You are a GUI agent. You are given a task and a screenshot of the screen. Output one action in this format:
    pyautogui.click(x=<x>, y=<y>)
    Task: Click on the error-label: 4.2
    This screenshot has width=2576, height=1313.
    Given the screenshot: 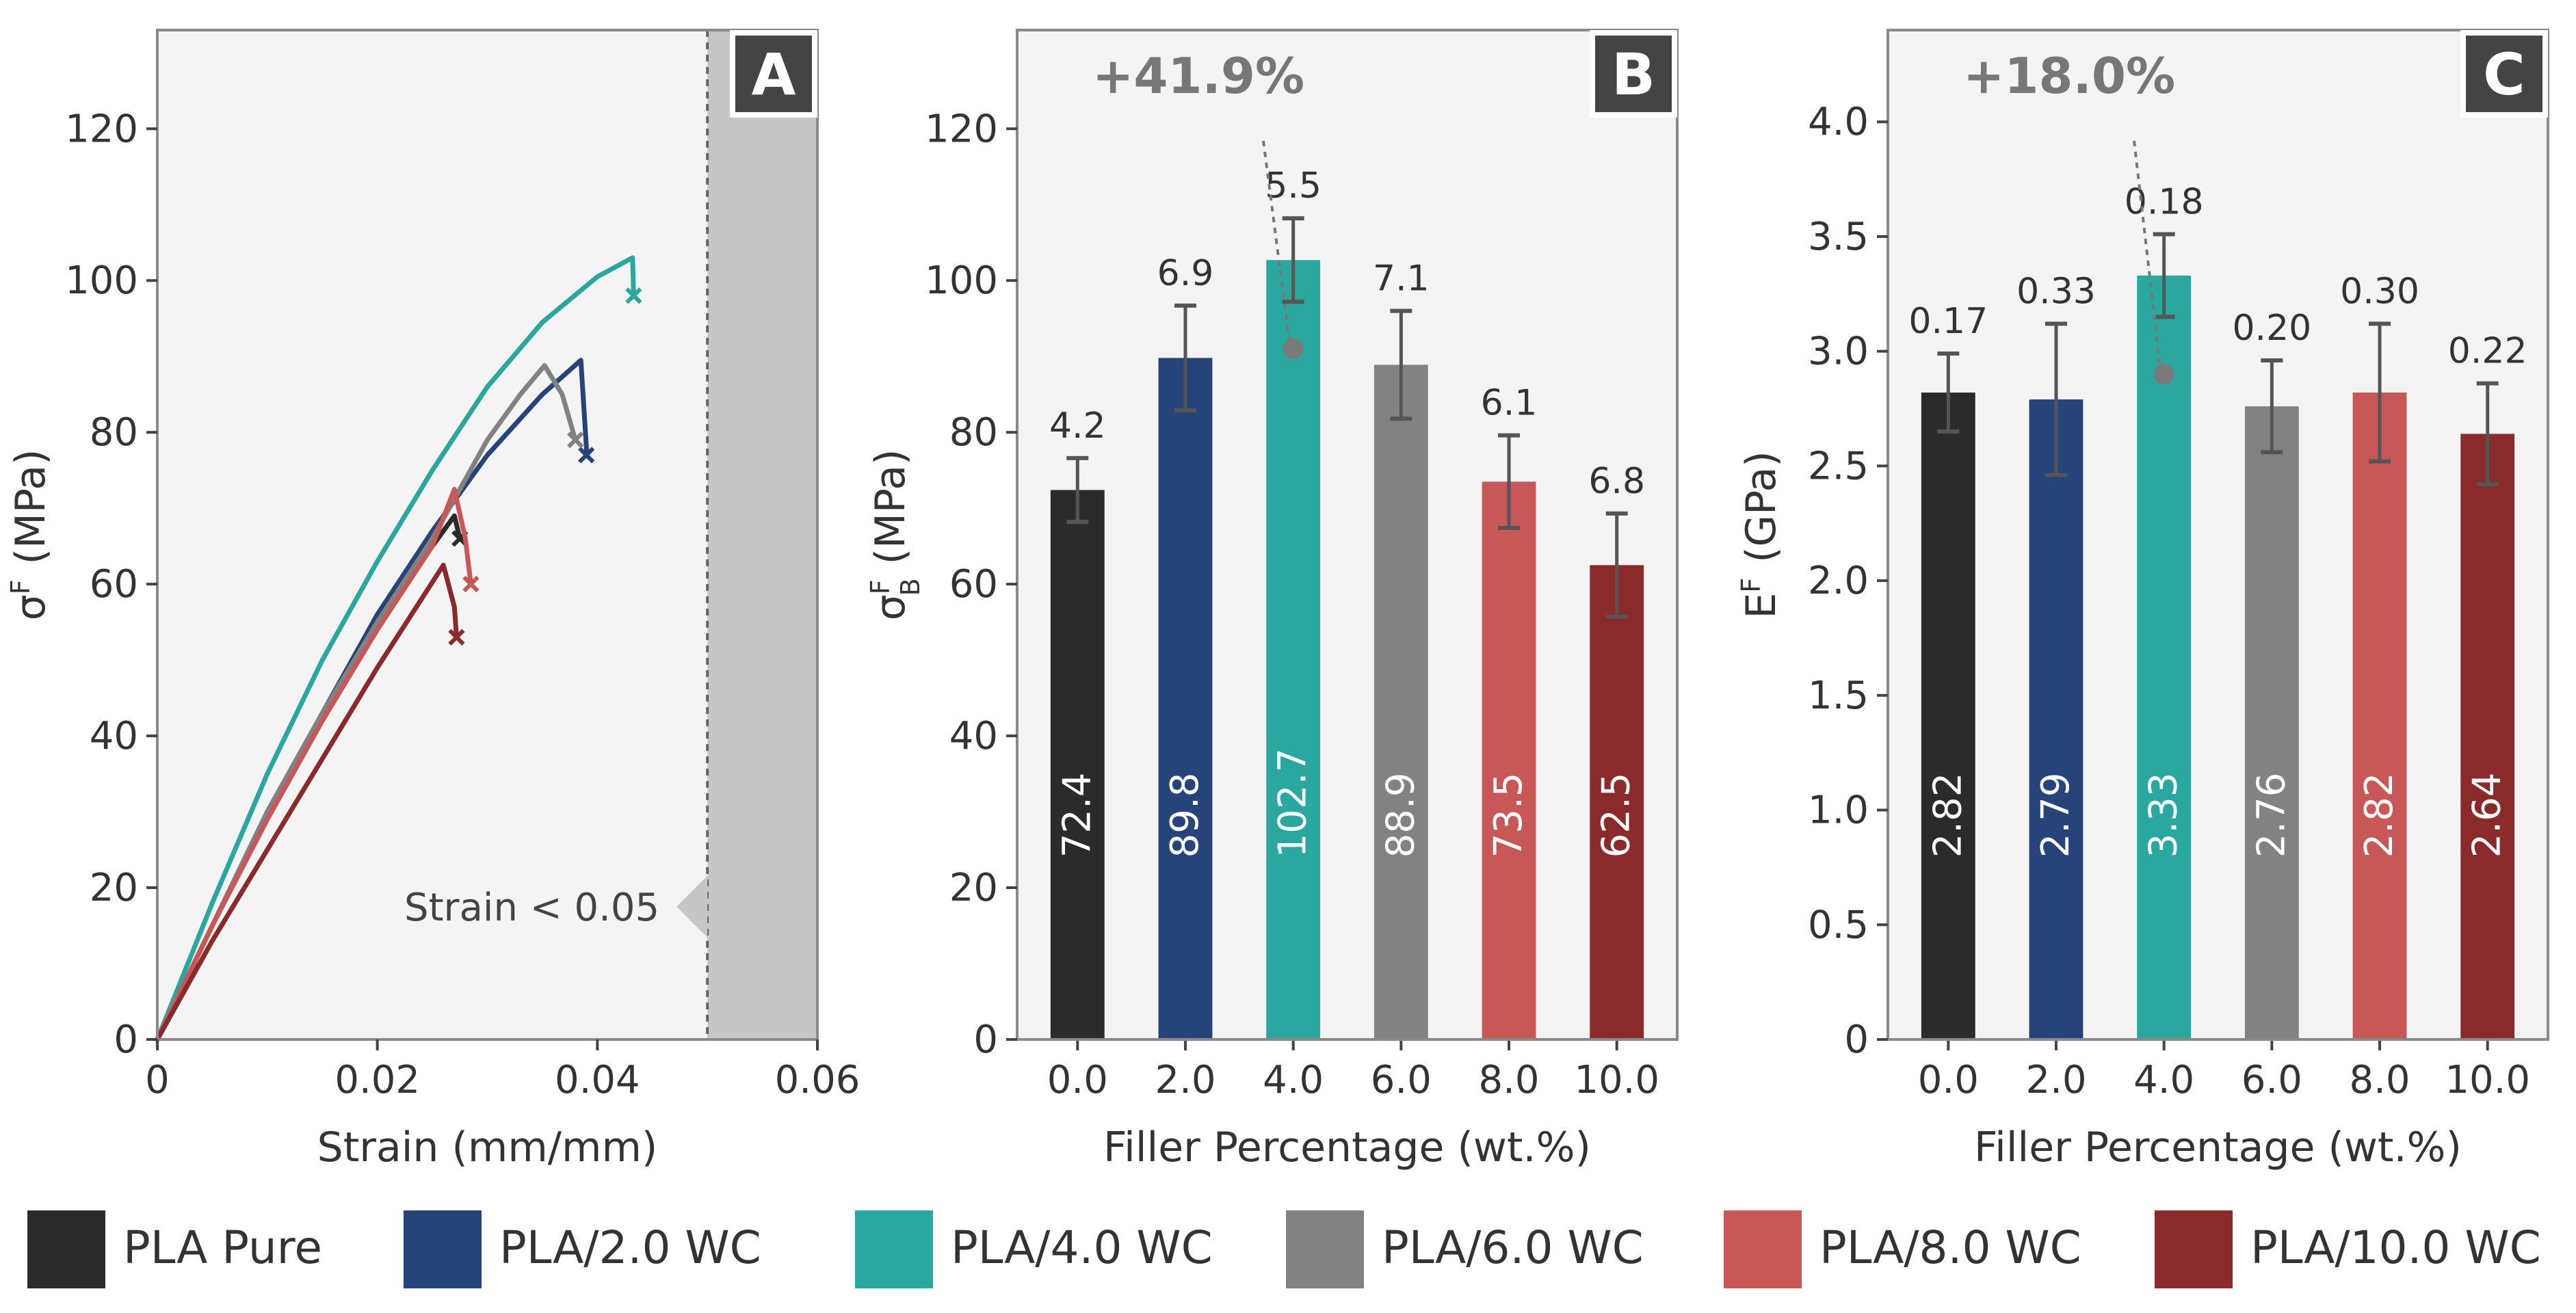 What is the action you would take?
    pyautogui.click(x=1077, y=426)
    